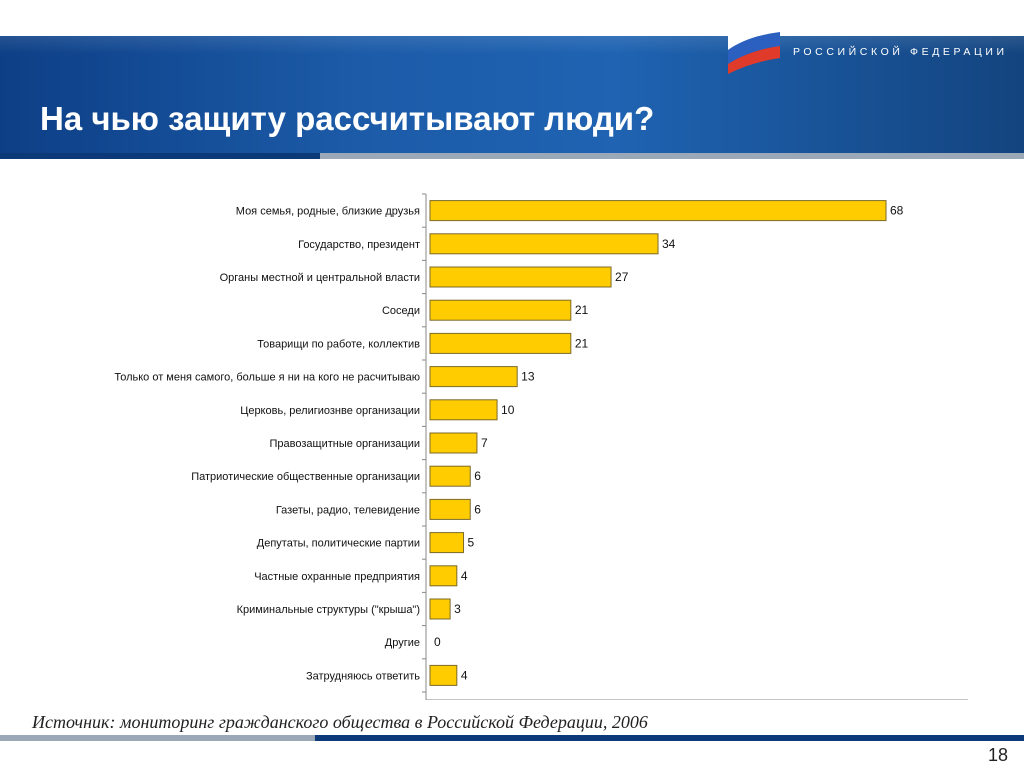  Describe the element at coordinates (528, 377) in the screenshot. I see `value-label: 13` at that location.